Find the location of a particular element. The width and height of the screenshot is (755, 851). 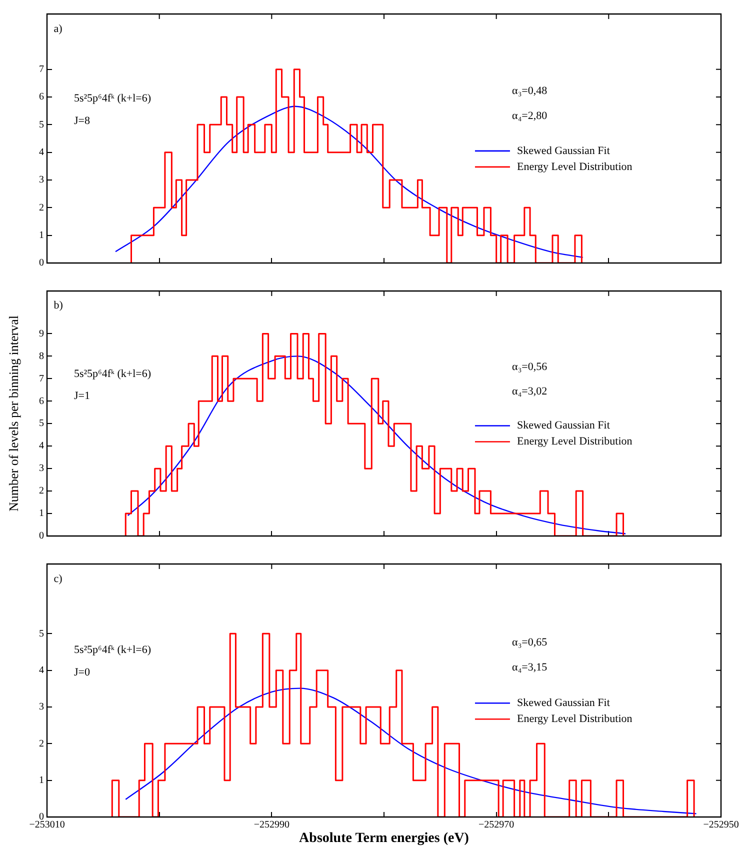

annotation: α₃=0,56 is located at coordinates (530, 366).